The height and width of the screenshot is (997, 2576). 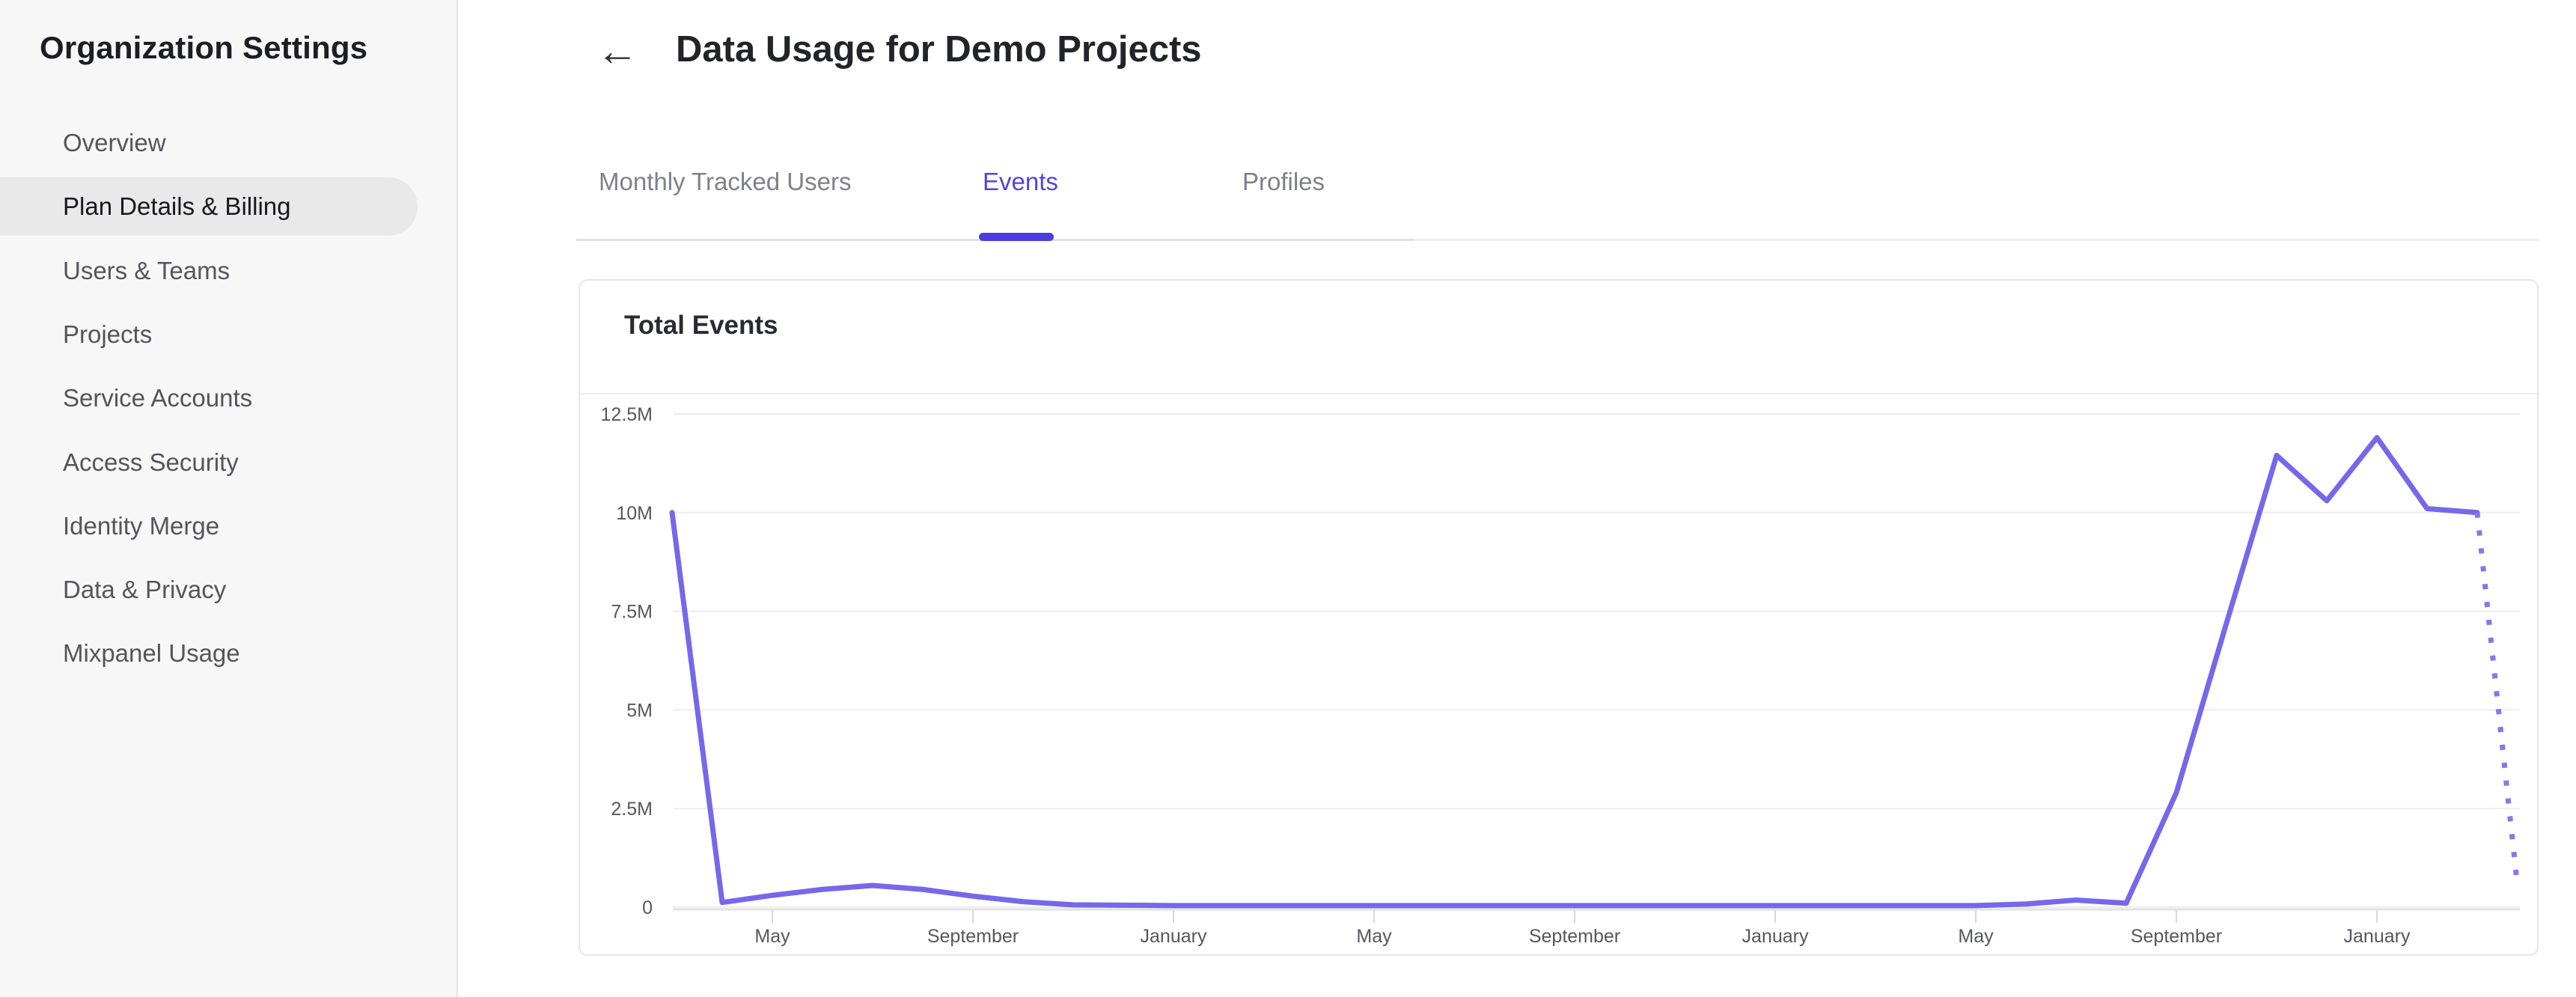 What do you see at coordinates (647, 908) in the screenshot?
I see `y-axis-label: 0` at bounding box center [647, 908].